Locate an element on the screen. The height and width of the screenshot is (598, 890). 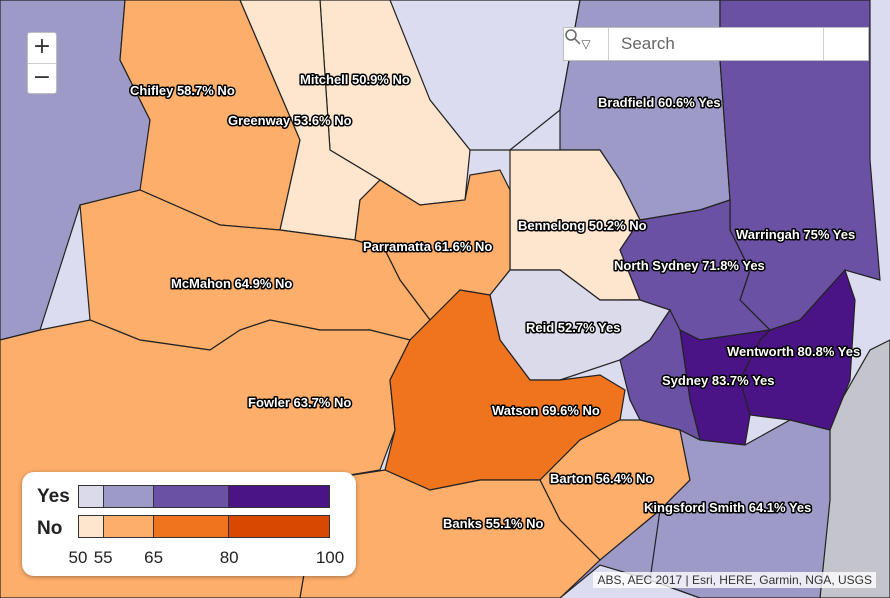
label-bradfield: Bradfield 60.6% Yes is located at coordinates (659, 102).